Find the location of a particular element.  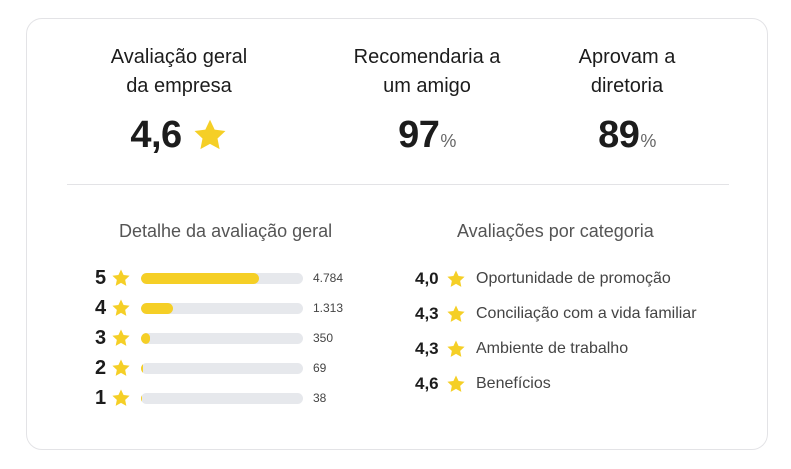

category-name: Benefícios is located at coordinates (513, 383).